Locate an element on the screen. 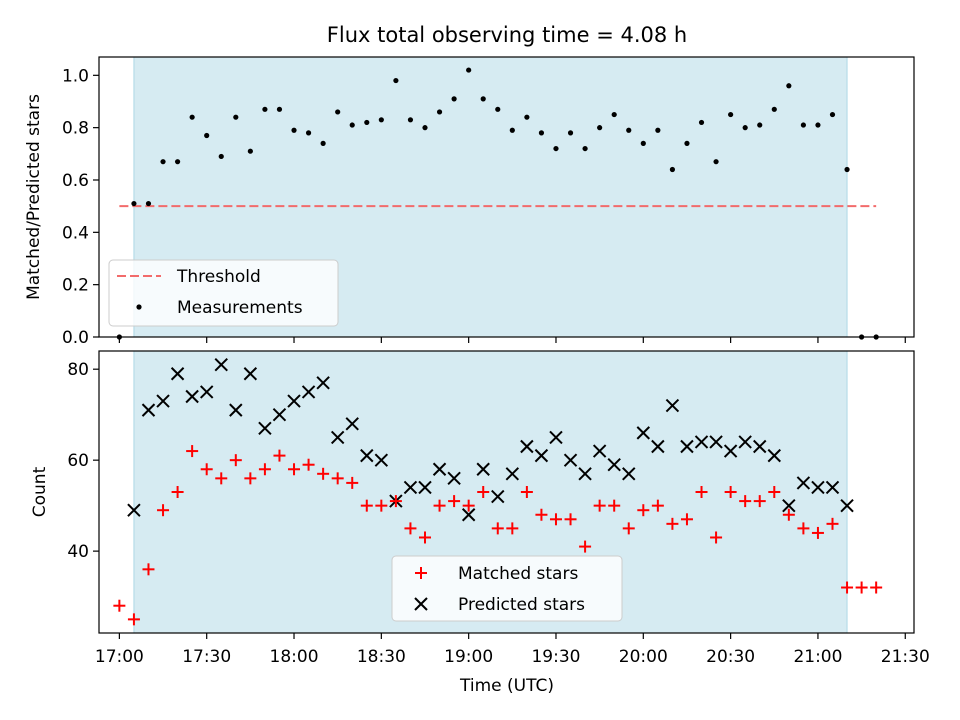  bottom-xtick-label: 18:30 is located at coordinates (381, 657).